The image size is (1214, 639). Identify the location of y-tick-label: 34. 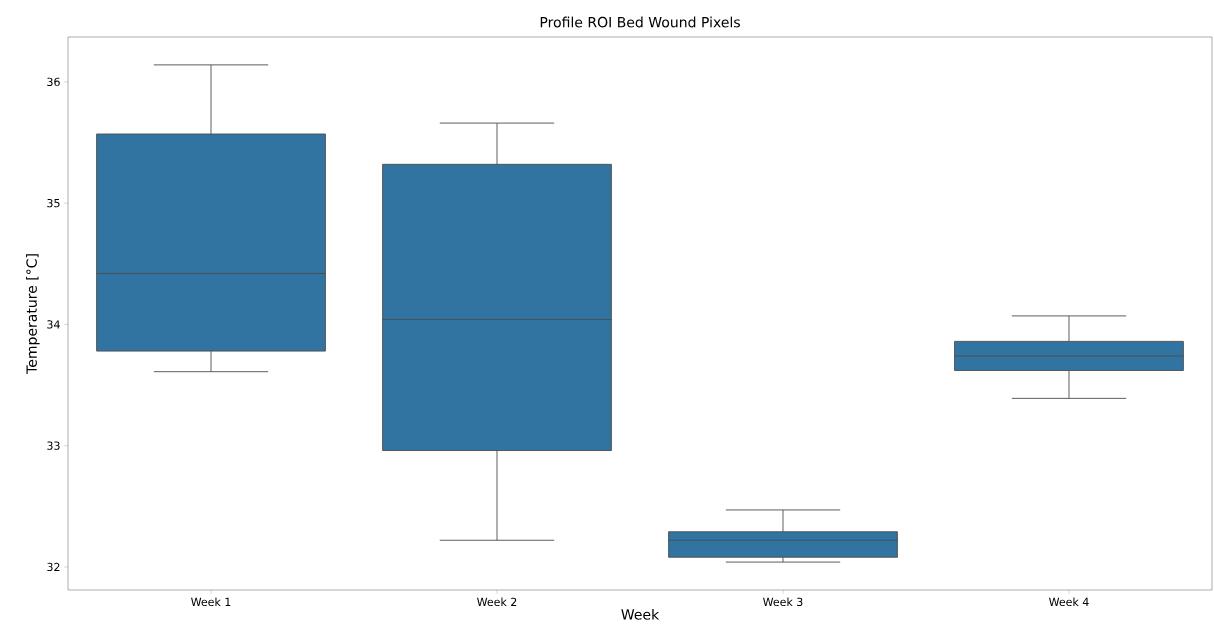
(53, 324).